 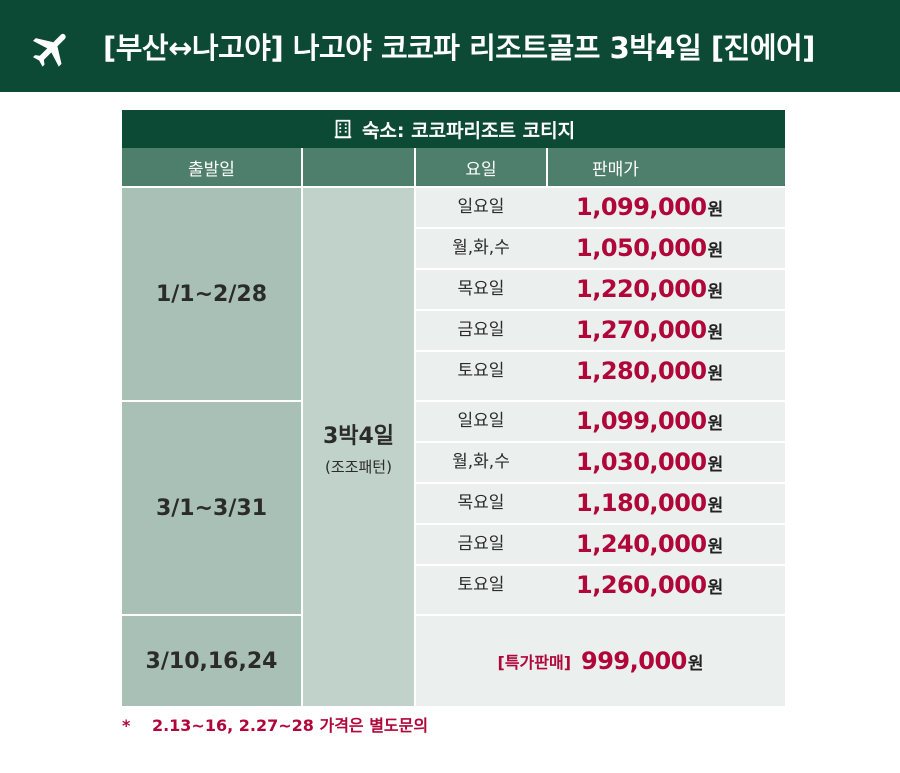 I want to click on table-row: 월,화,수 1,050,000원, so click(x=600, y=248).